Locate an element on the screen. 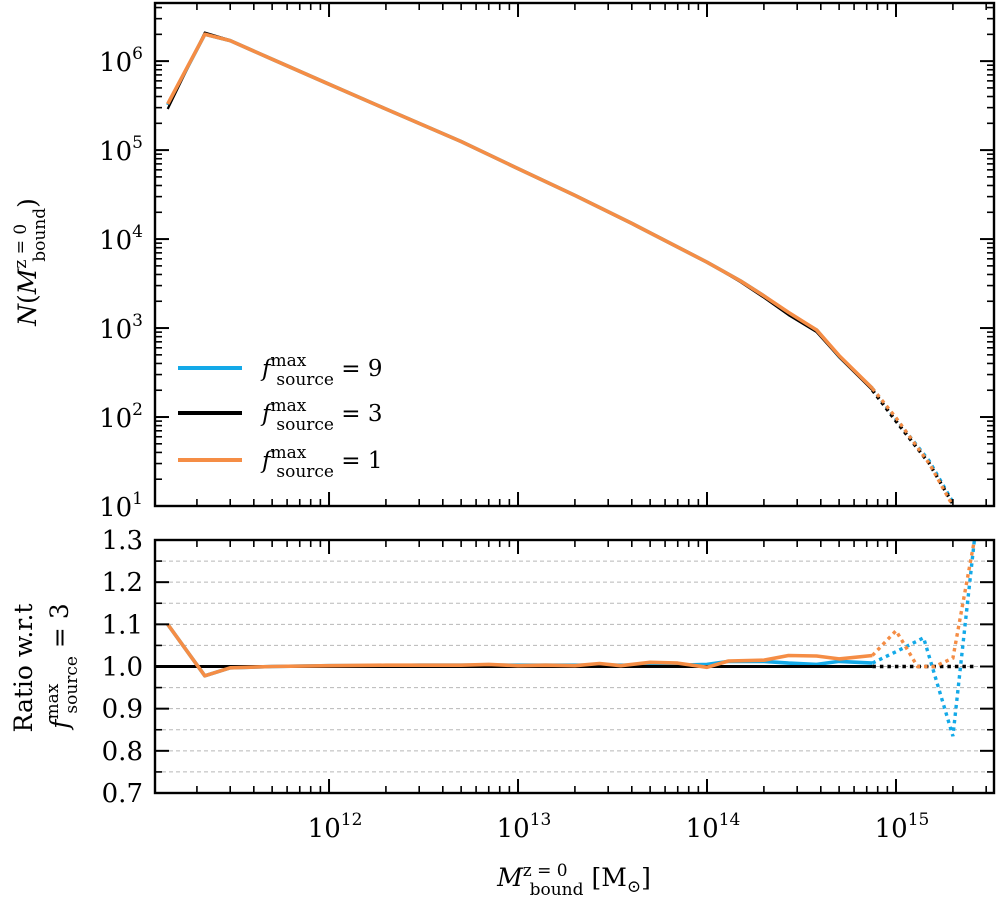 Image resolution: width=996 pixels, height=900 pixels. bottom-y-axis-label-line2: fmaxsource = 3 is located at coordinates (62, 666).